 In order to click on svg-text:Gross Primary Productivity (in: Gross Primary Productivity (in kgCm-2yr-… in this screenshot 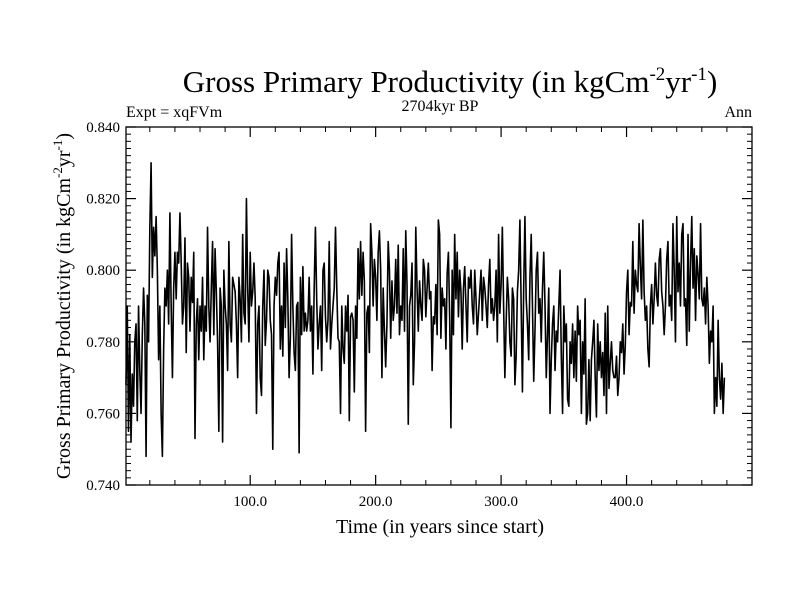, I will do `click(62, 306)`.